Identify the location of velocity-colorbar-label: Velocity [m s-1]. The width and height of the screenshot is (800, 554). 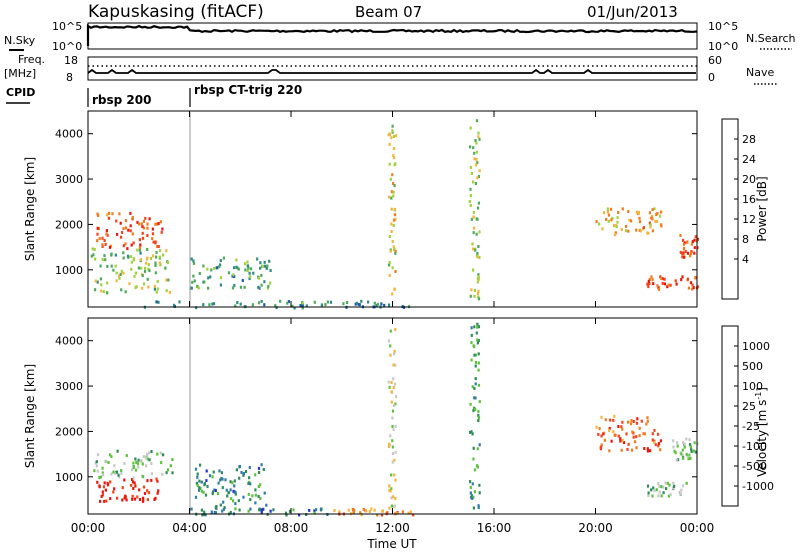
(761, 432).